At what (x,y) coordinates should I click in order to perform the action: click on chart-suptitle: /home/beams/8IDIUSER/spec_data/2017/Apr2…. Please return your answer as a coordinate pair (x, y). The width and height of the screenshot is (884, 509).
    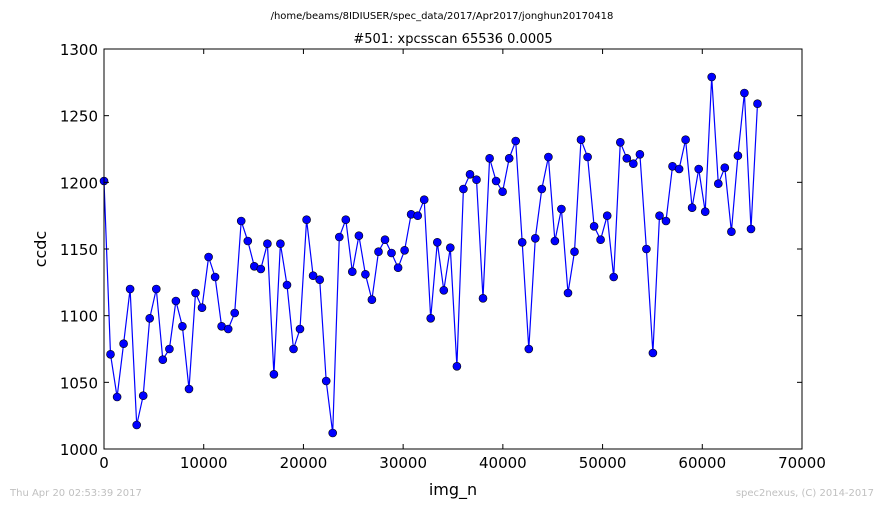
    Looking at the image, I should click on (442, 16).